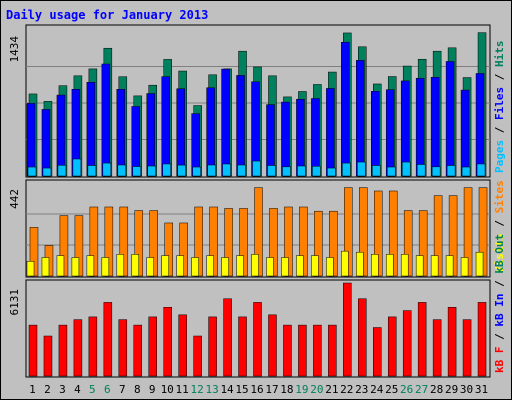  Describe the element at coordinates (499, 303) in the screenshot. I see `series-legend-label: kB F / kB In / kB Out` at that location.